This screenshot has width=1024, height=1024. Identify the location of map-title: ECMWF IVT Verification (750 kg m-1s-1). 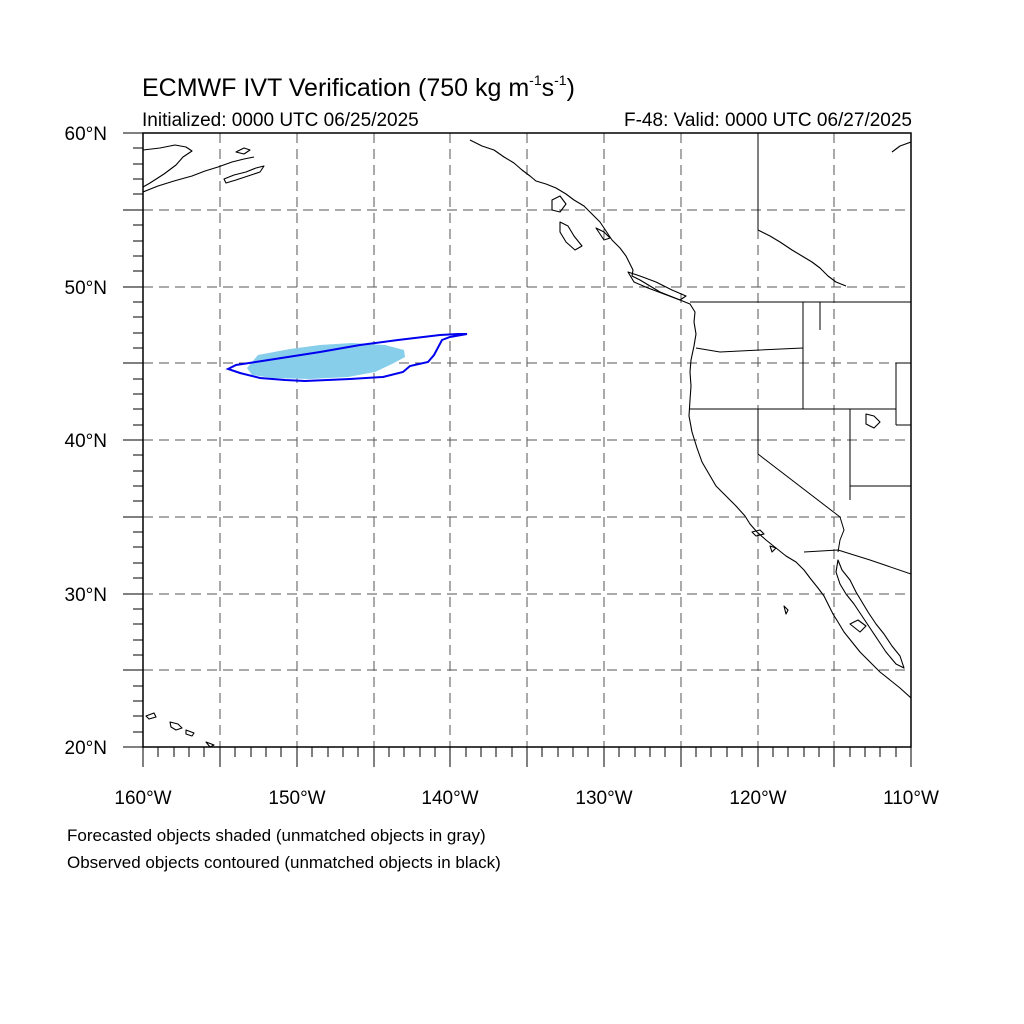
(358, 87).